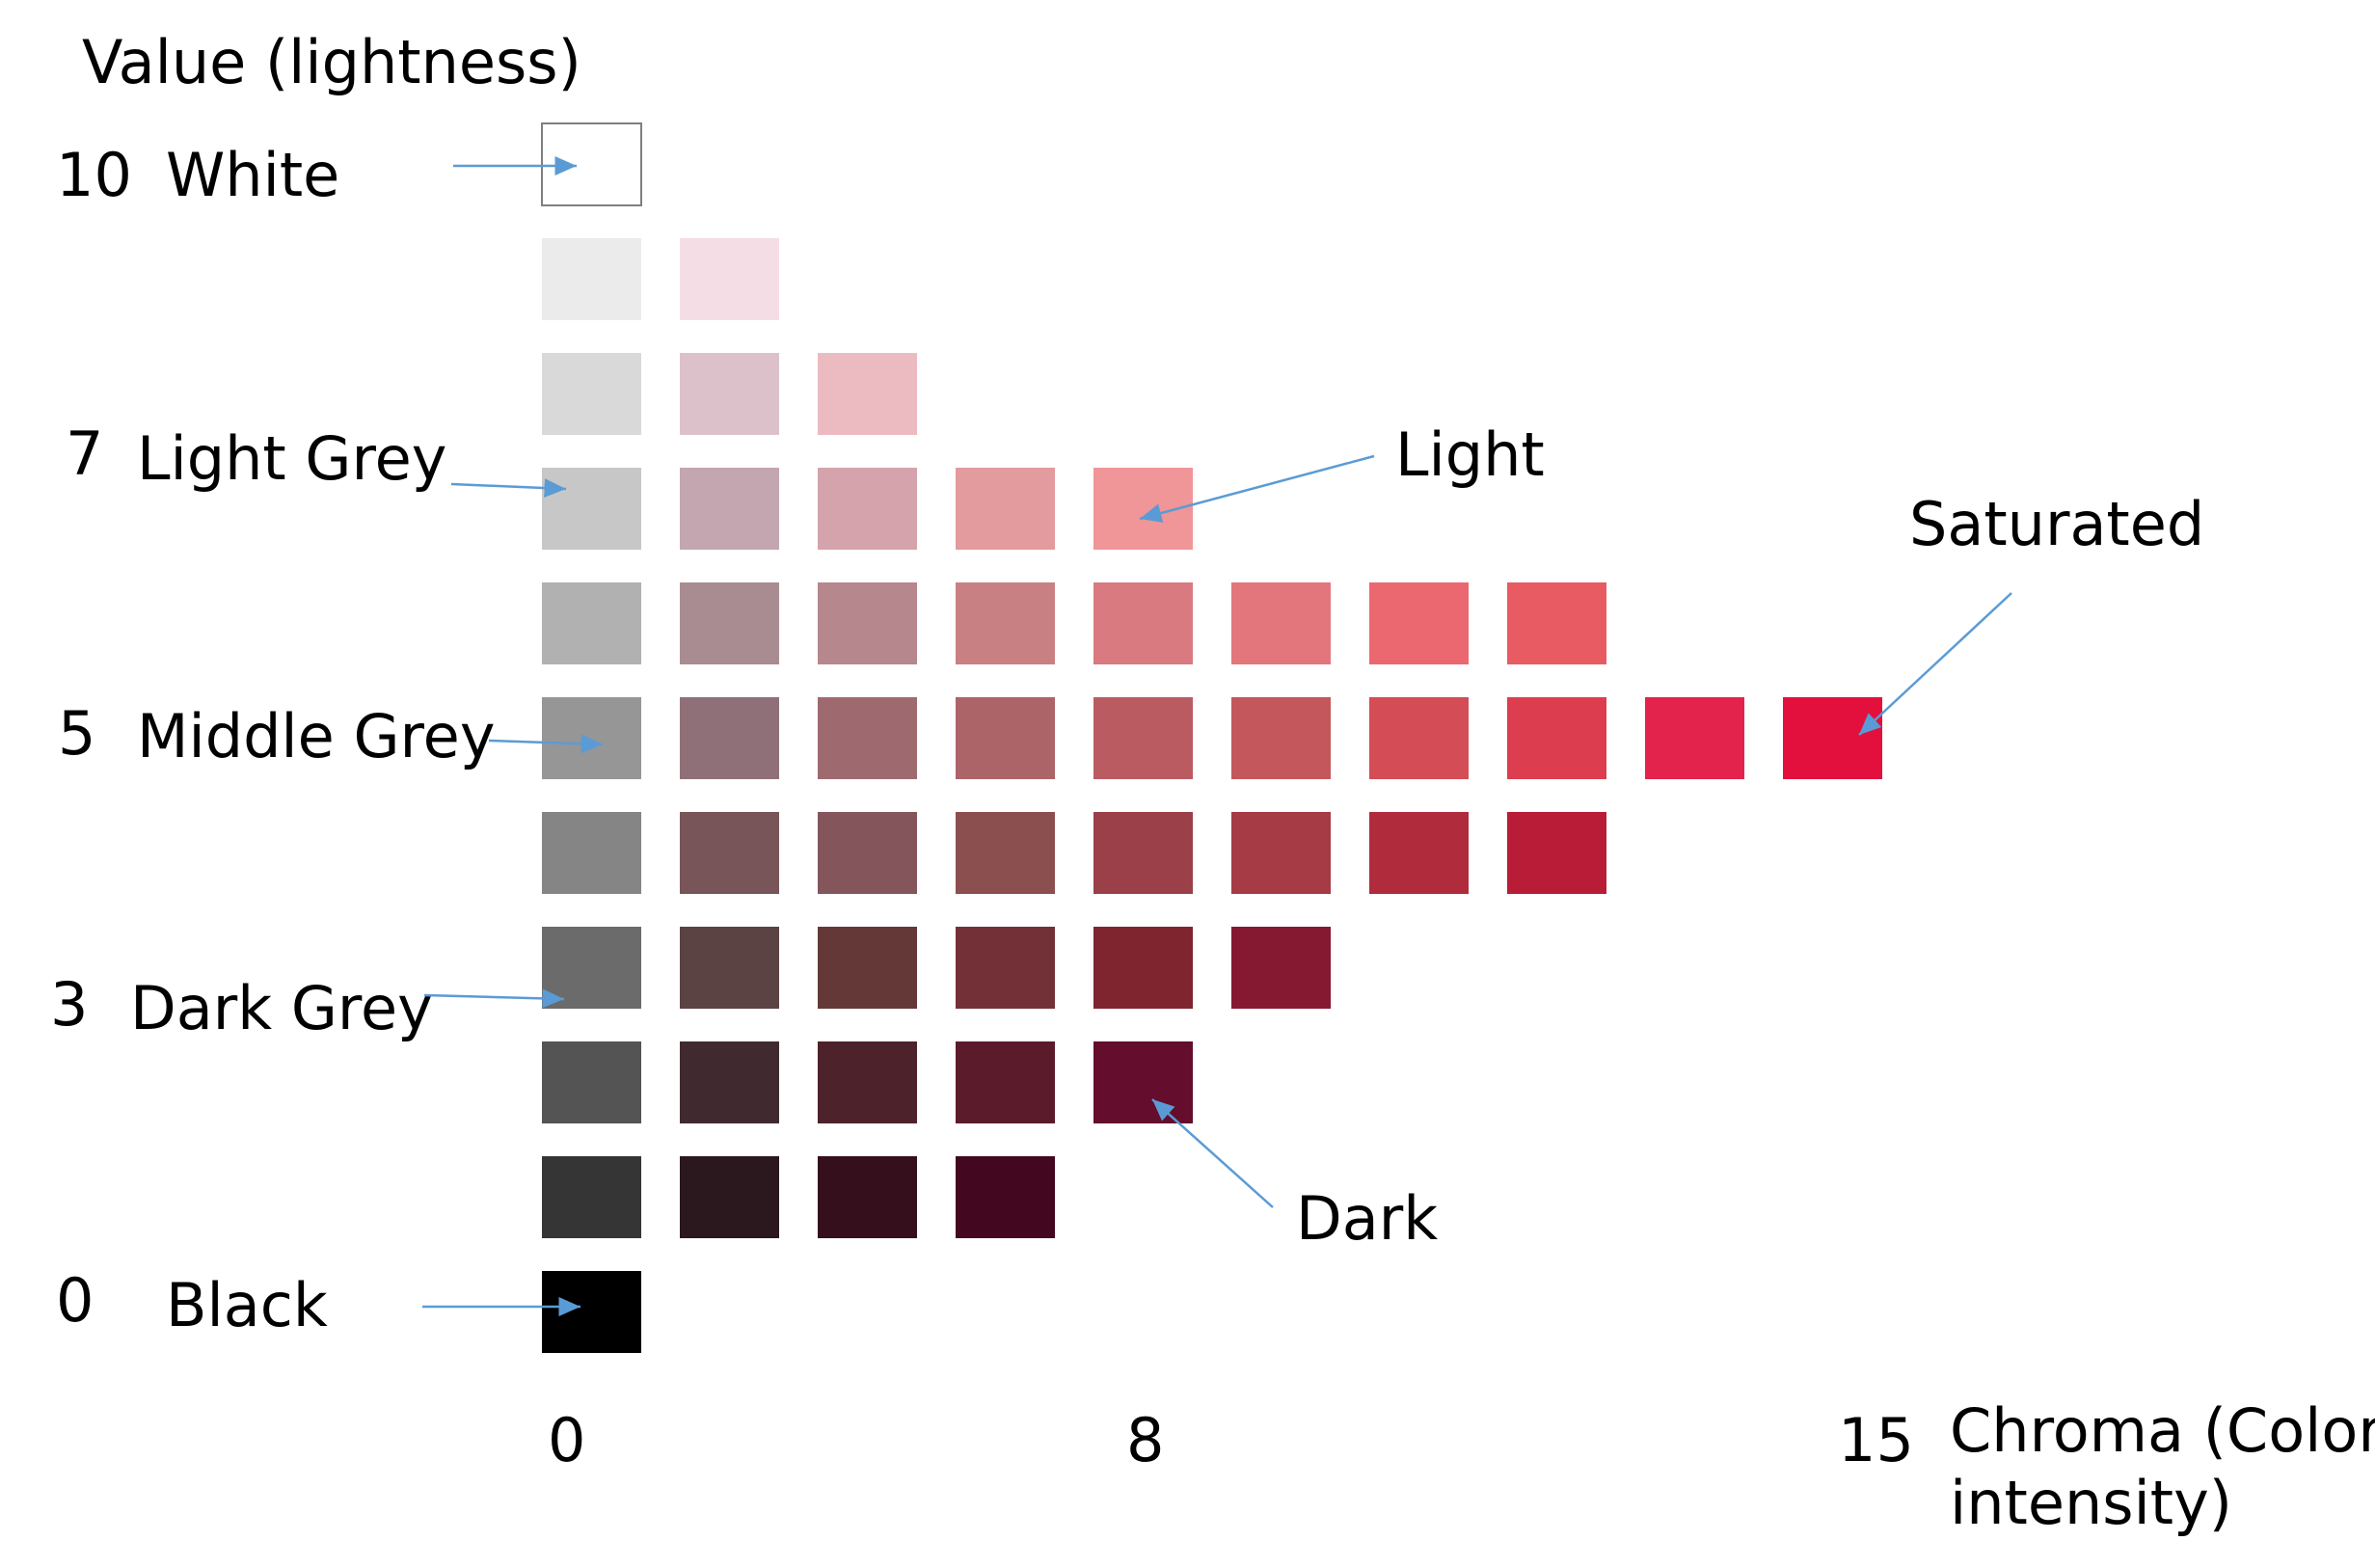 This screenshot has width=2375, height=1568. I want to click on swatch-v2-c2, so click(867, 1082).